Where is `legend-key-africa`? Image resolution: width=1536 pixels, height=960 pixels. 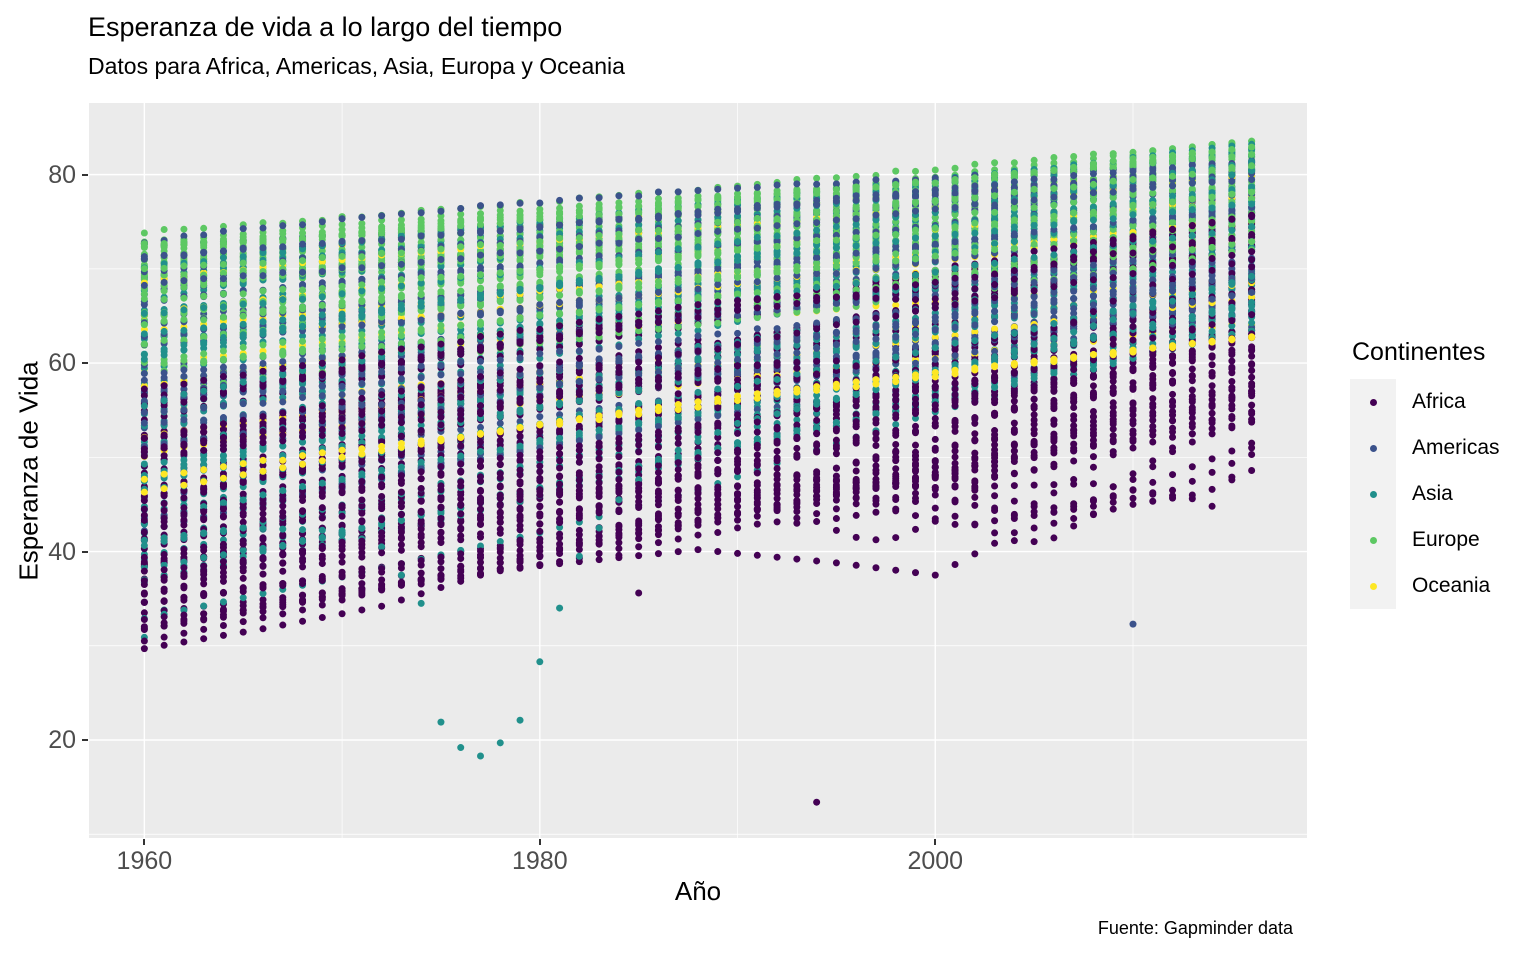
legend-key-africa is located at coordinates (1373, 402).